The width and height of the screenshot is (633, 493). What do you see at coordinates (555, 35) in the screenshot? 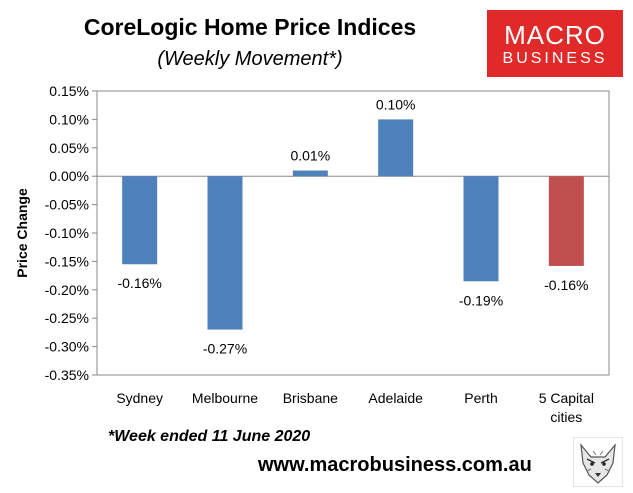
I see `logo-line-macro: MACRO` at bounding box center [555, 35].